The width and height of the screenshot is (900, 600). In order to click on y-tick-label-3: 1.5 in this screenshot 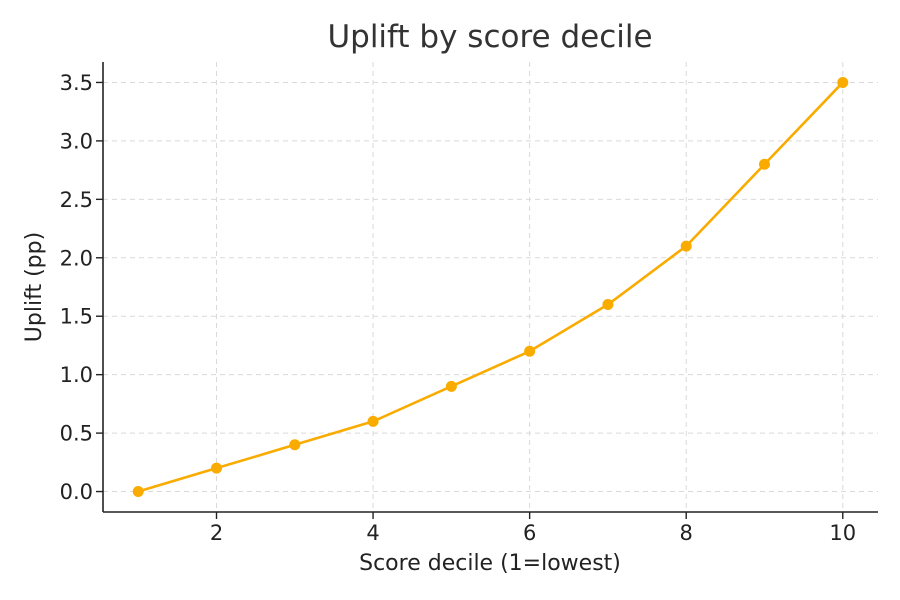, I will do `click(76, 317)`.